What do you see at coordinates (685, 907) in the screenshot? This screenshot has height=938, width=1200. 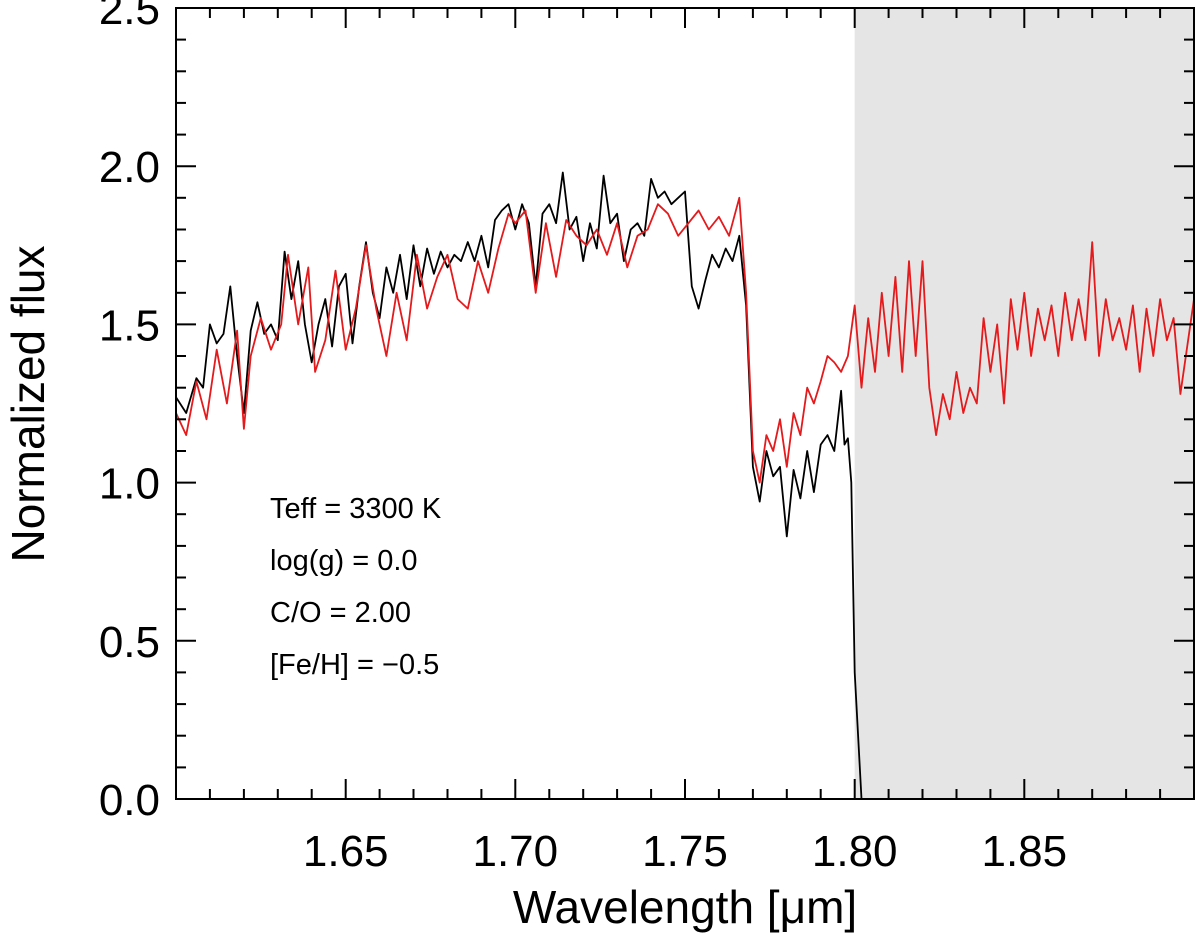 I see `x-axis-title: Wavelength [μm]` at bounding box center [685, 907].